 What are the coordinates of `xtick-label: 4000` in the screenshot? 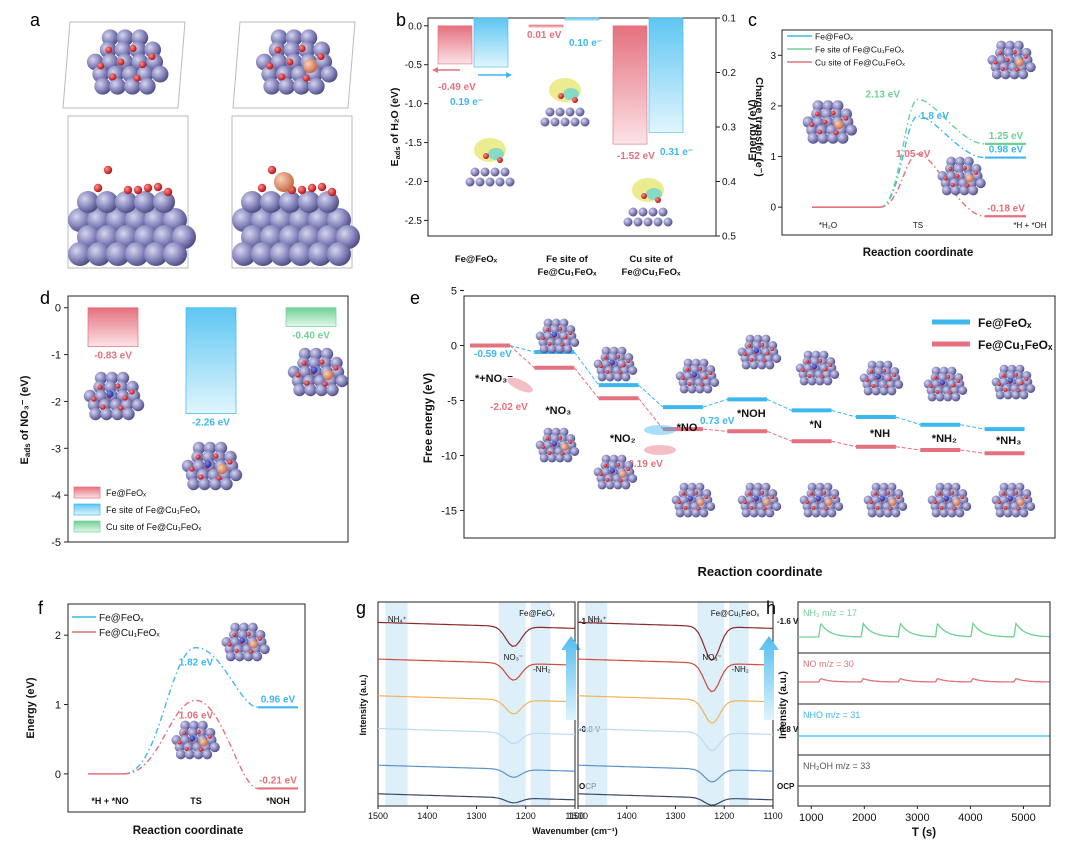 It's located at (970, 818).